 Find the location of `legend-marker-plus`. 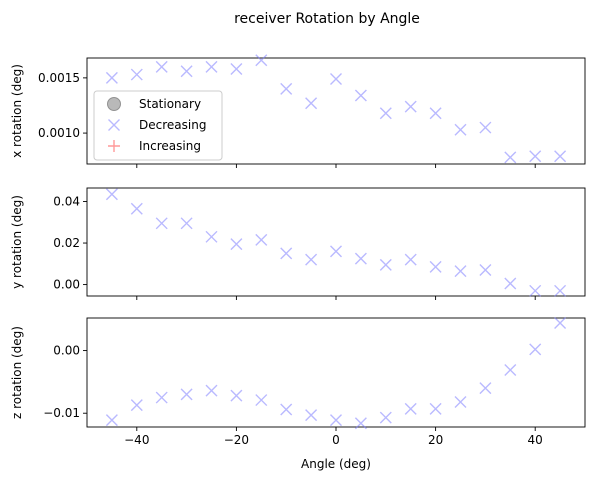

legend-marker-plus is located at coordinates (114, 146).